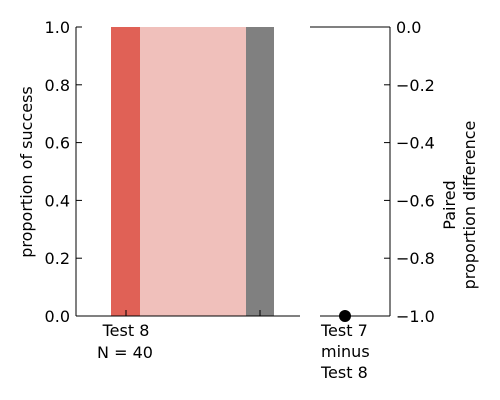  I want to click on left-category-label: Test 8, so click(126, 330).